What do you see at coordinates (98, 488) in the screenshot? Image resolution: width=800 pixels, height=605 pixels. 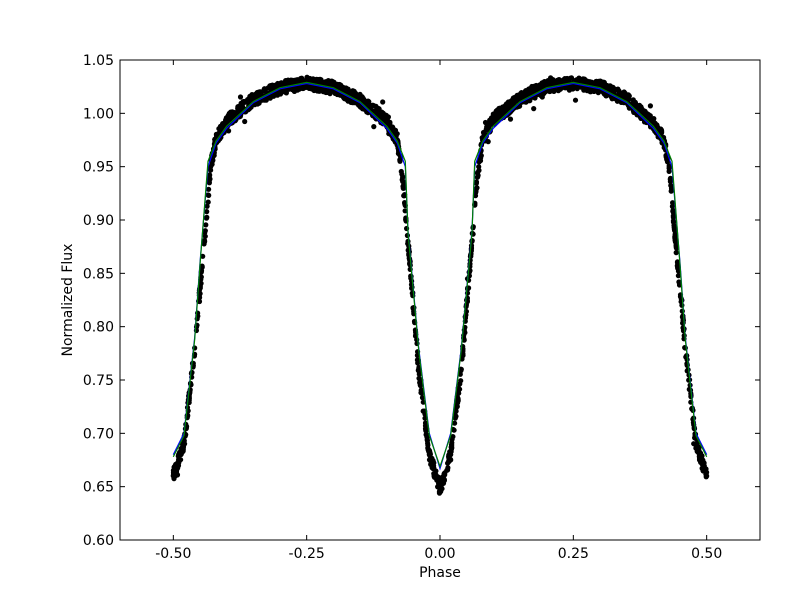 I see `y-tick-label: 0.65` at bounding box center [98, 488].